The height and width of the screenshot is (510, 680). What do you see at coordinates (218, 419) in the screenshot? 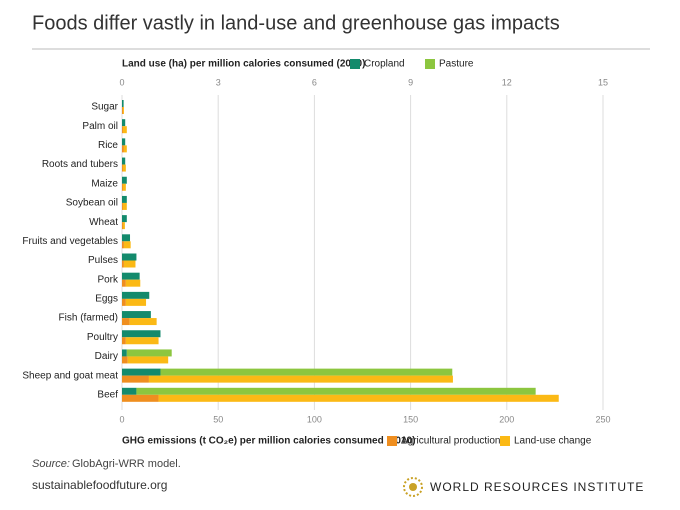
I see `x-tick-label: 50` at bounding box center [218, 419].